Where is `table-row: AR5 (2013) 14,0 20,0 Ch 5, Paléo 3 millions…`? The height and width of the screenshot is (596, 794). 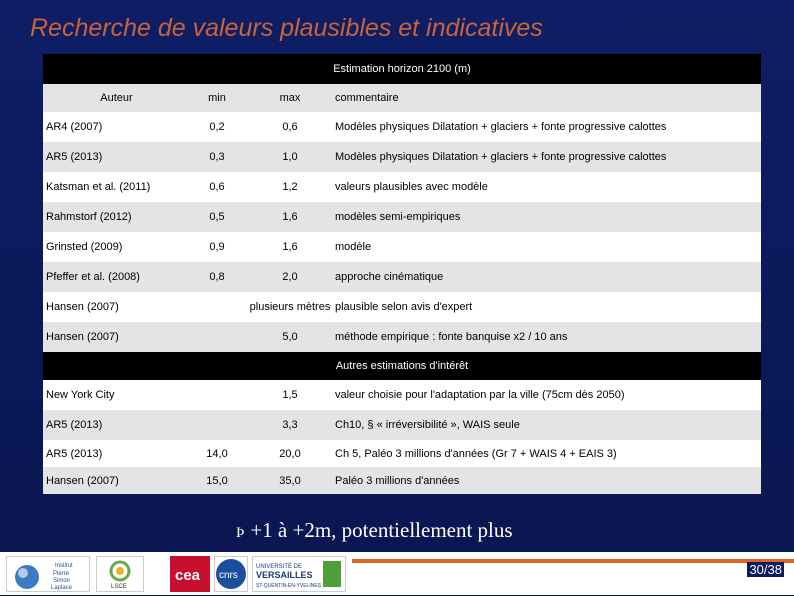
table-row: AR5 (2013) 14,0 20,0 Ch 5, Paléo 3 millions… is located at coordinates (402, 453).